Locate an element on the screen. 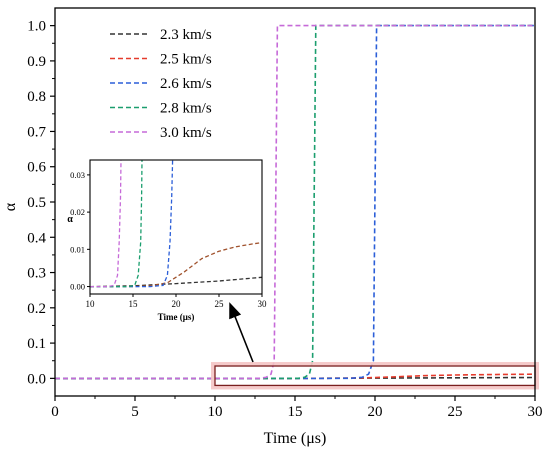 Image resolution: width=550 pixels, height=460 pixels. legend-label: 2.3 km/s is located at coordinates (186, 35).